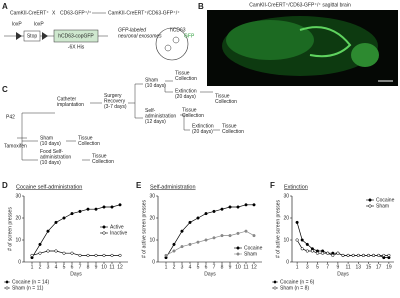  I want to click on age-label: P42, so click(10, 117).